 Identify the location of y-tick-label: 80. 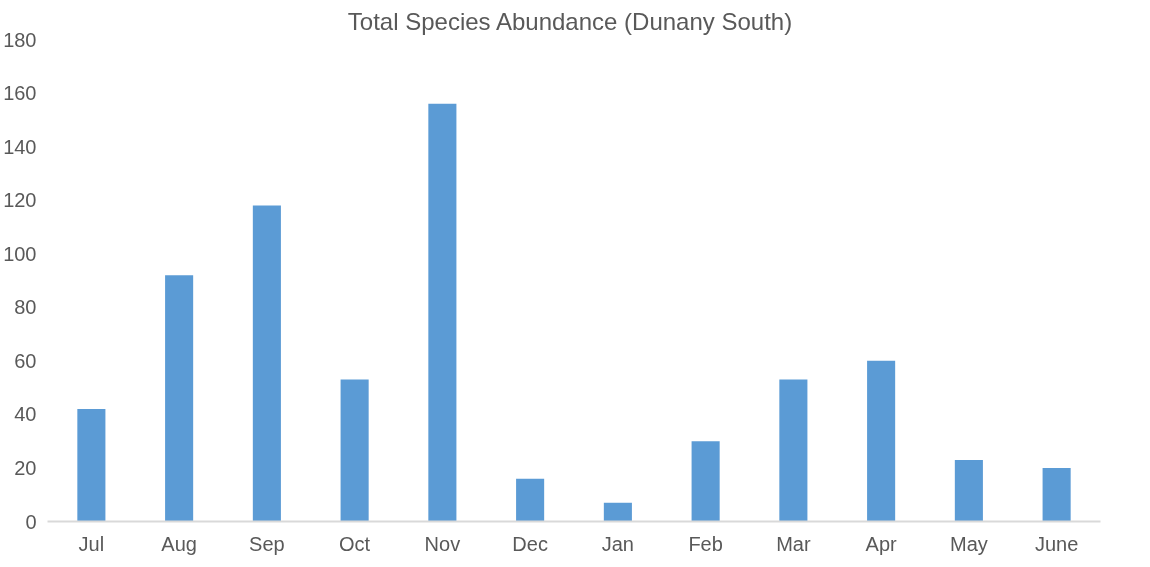
(25, 307).